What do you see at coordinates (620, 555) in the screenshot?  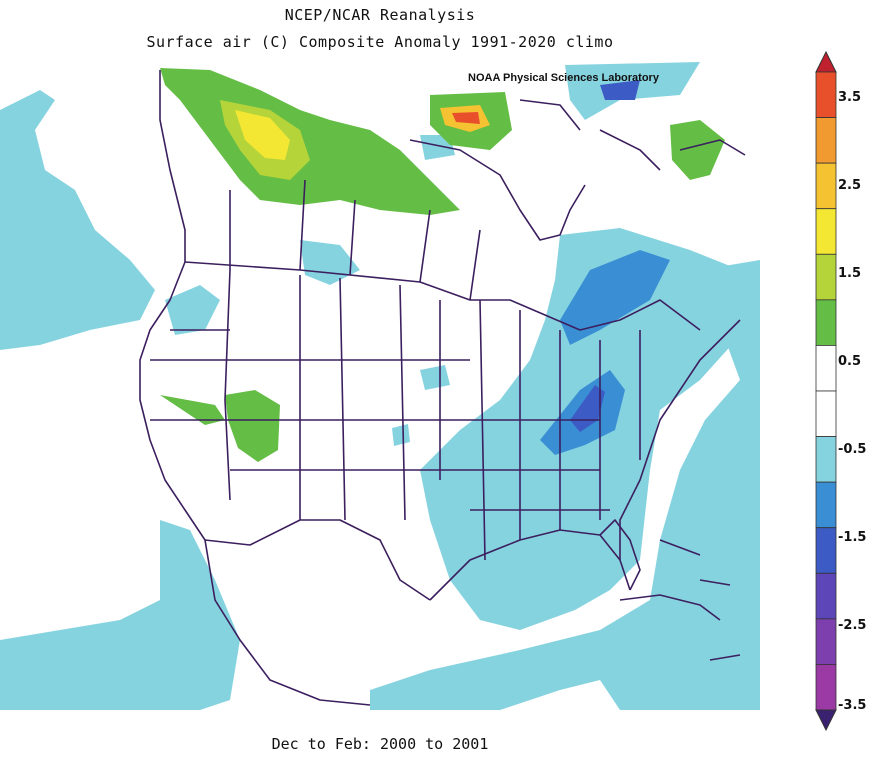 I see `florida-outline` at bounding box center [620, 555].